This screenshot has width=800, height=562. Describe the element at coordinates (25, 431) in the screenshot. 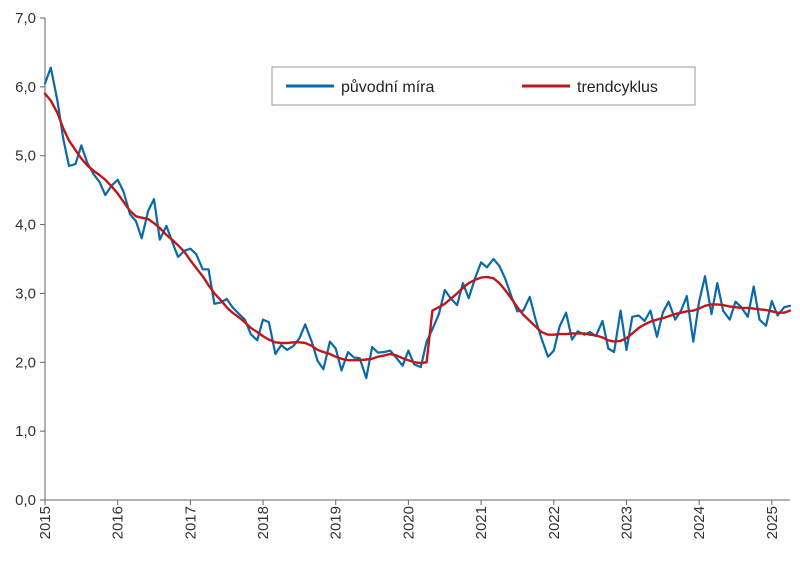

I see `y-tick-label: 1,0` at that location.